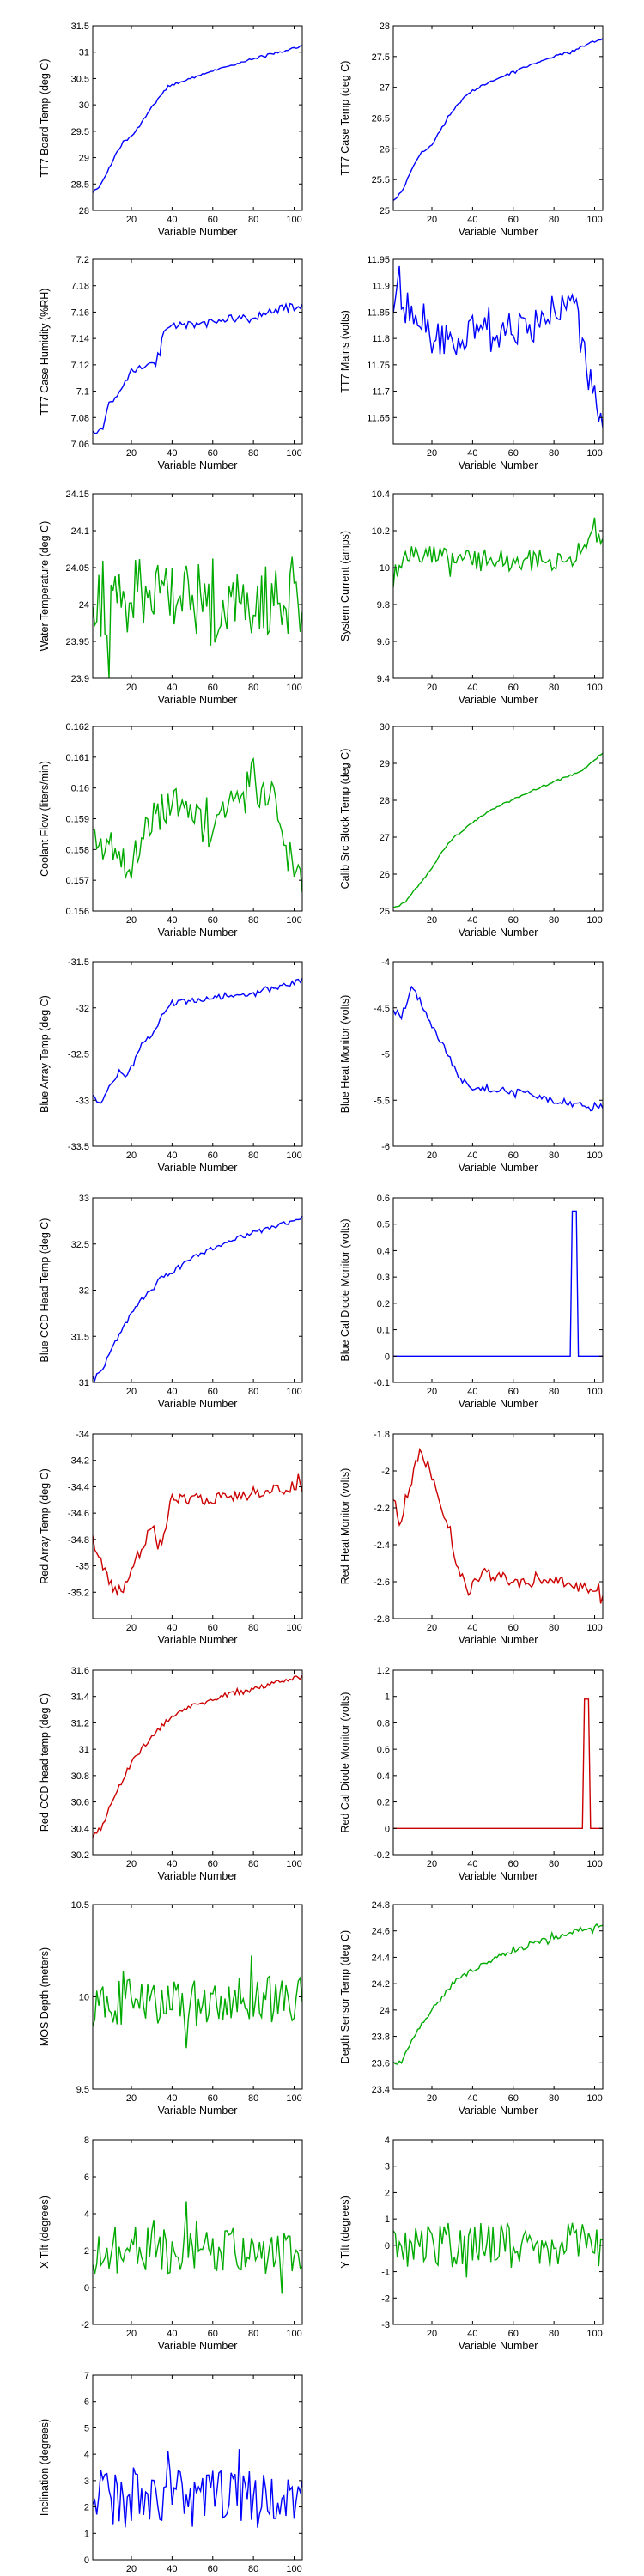  What do you see at coordinates (80, 1337) in the screenshot?
I see `y-tick-label: 31.5` at bounding box center [80, 1337].